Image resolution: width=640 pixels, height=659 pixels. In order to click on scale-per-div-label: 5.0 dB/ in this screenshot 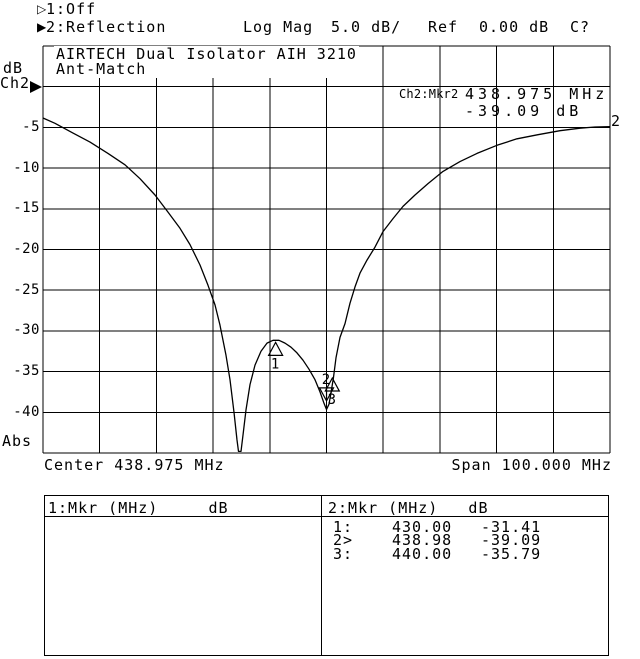, I will do `click(366, 27)`.